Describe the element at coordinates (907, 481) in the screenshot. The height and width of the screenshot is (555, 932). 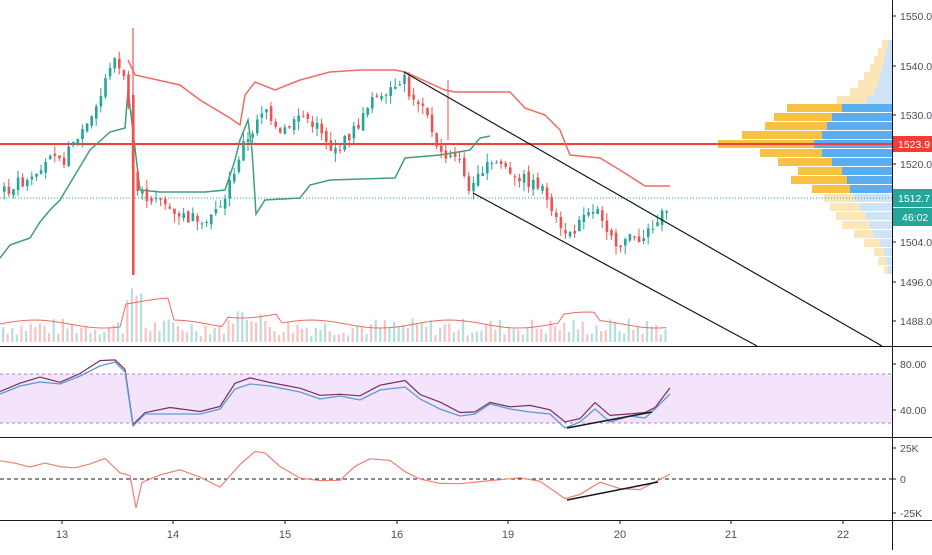
I see `oscillator-axis: 25K 0 -25K` at that location.